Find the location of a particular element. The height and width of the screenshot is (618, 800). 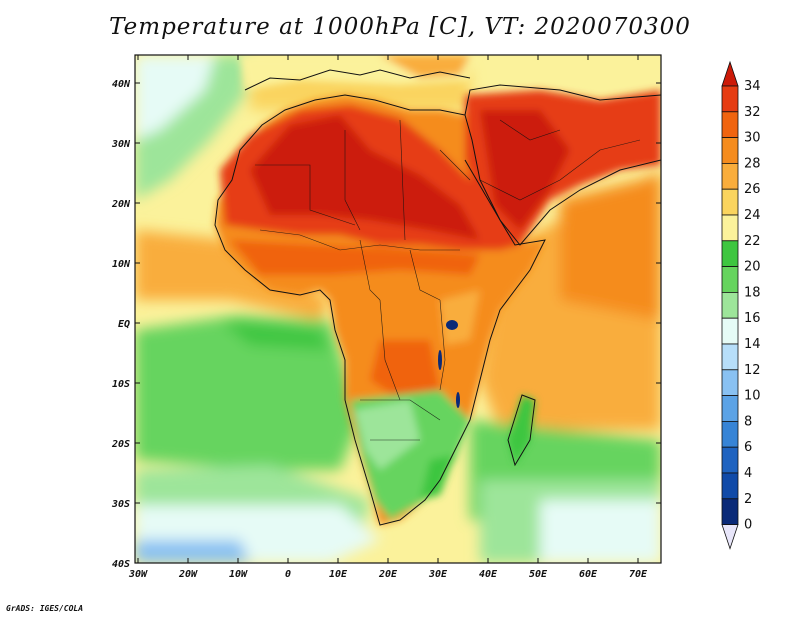

colorbar-label: 6 is located at coordinates (748, 447).